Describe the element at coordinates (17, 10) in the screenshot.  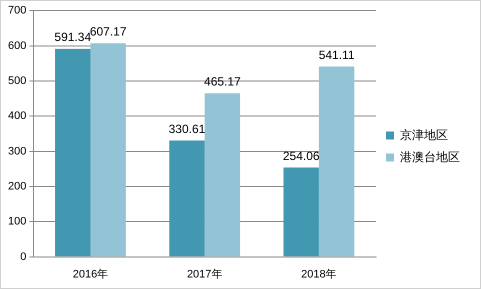
I see `y-tick-label: 700` at that location.